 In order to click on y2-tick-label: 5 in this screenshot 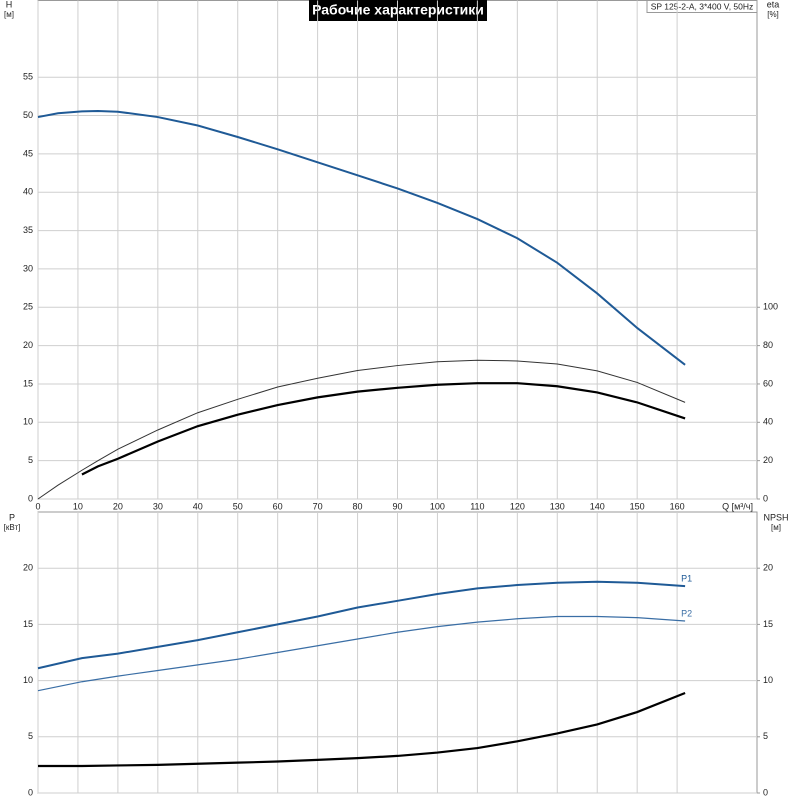, I will do `click(765, 736)`.